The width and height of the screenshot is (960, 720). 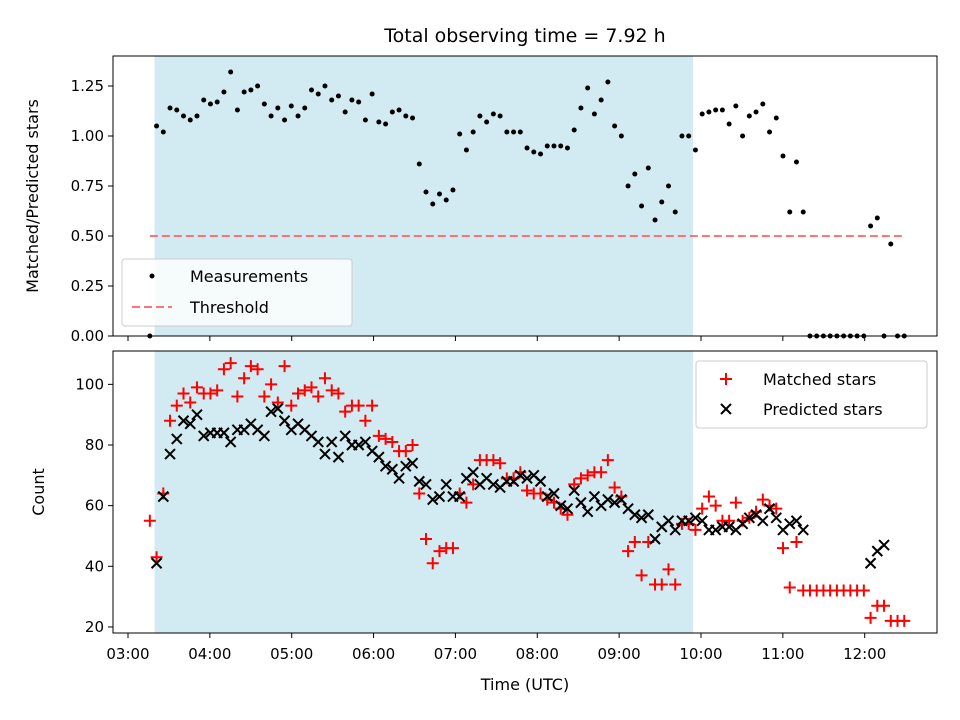 What do you see at coordinates (32, 196) in the screenshot?
I see `top-y-axis-label: Matched/Predicted stars` at bounding box center [32, 196].